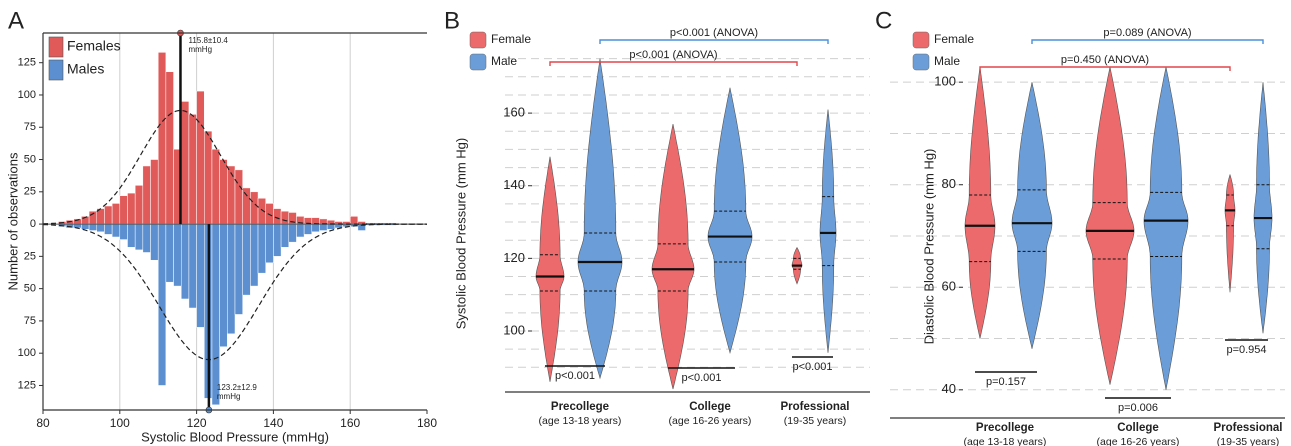 This screenshot has height=446, width=1291. Describe the element at coordinates (1105, 60) in the screenshot. I see `anova-label: p=0.450 (ANOVA)` at that location.